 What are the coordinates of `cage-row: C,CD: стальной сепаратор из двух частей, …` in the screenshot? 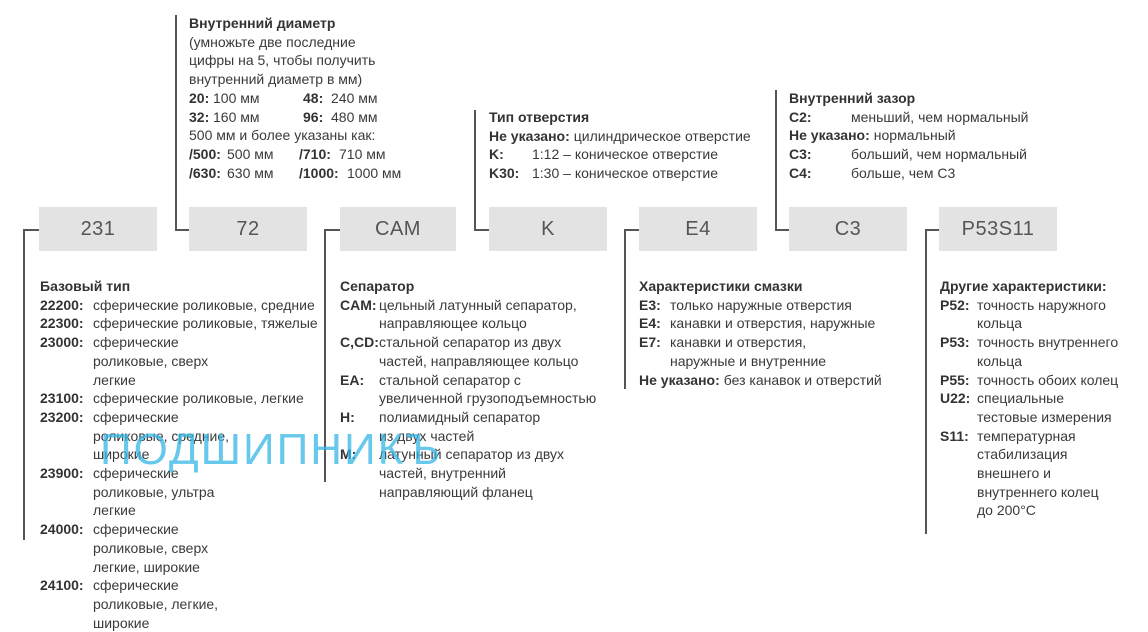 It's located at (477, 351).